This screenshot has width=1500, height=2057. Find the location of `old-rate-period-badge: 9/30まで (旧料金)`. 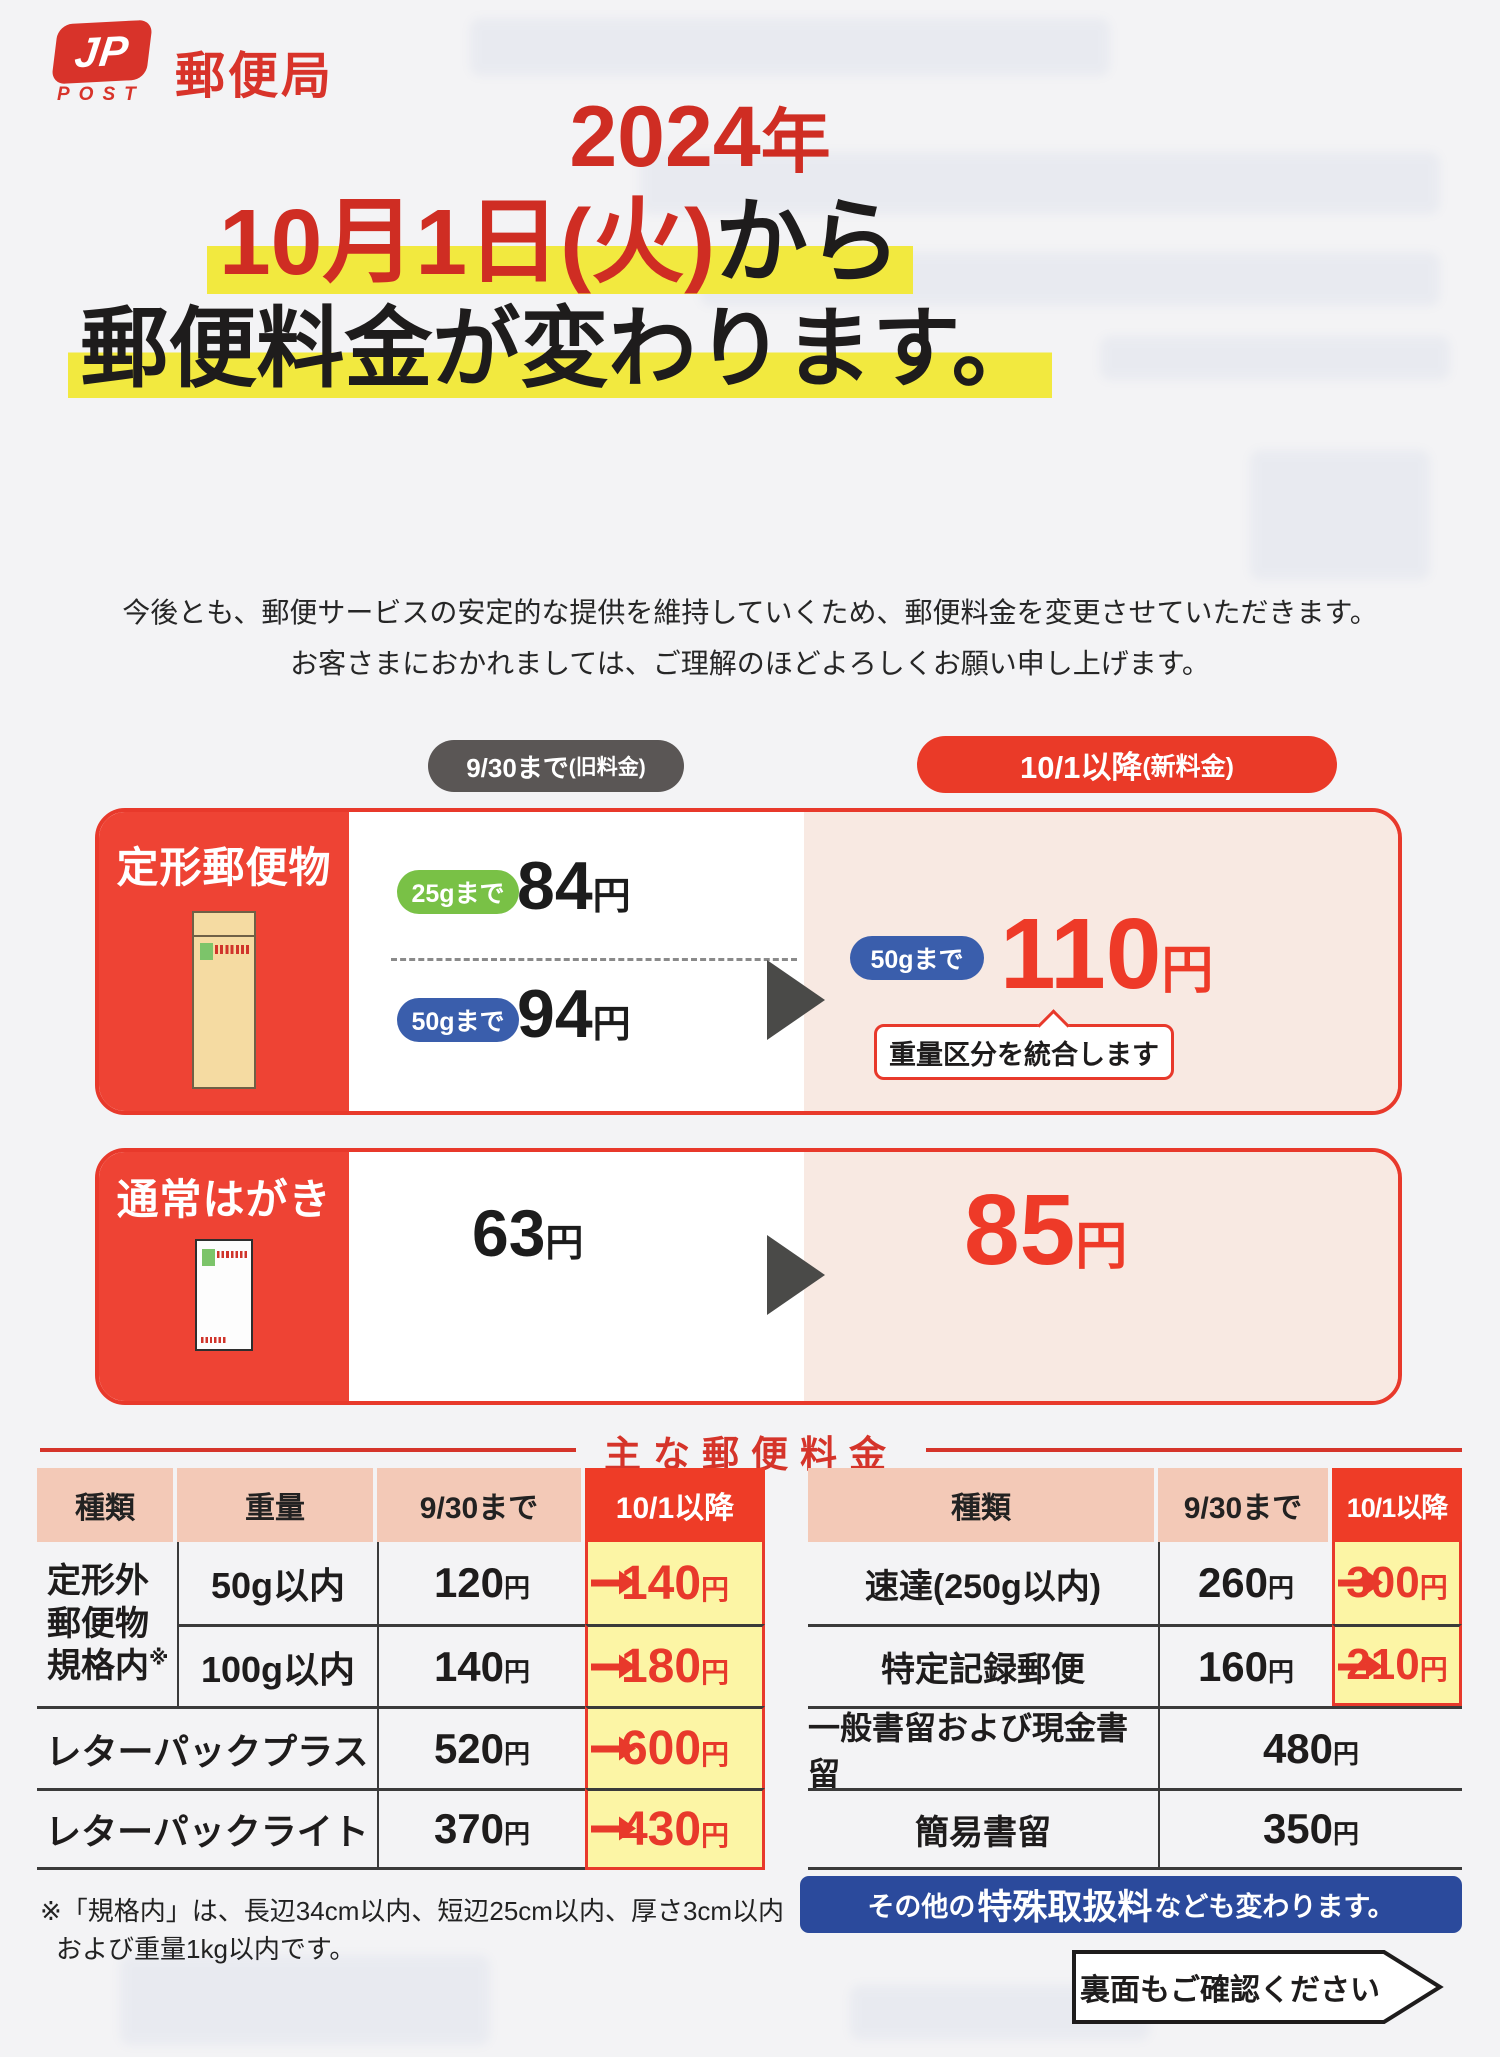

old-rate-period-badge: 9/30まで (旧料金) is located at coordinates (556, 766).